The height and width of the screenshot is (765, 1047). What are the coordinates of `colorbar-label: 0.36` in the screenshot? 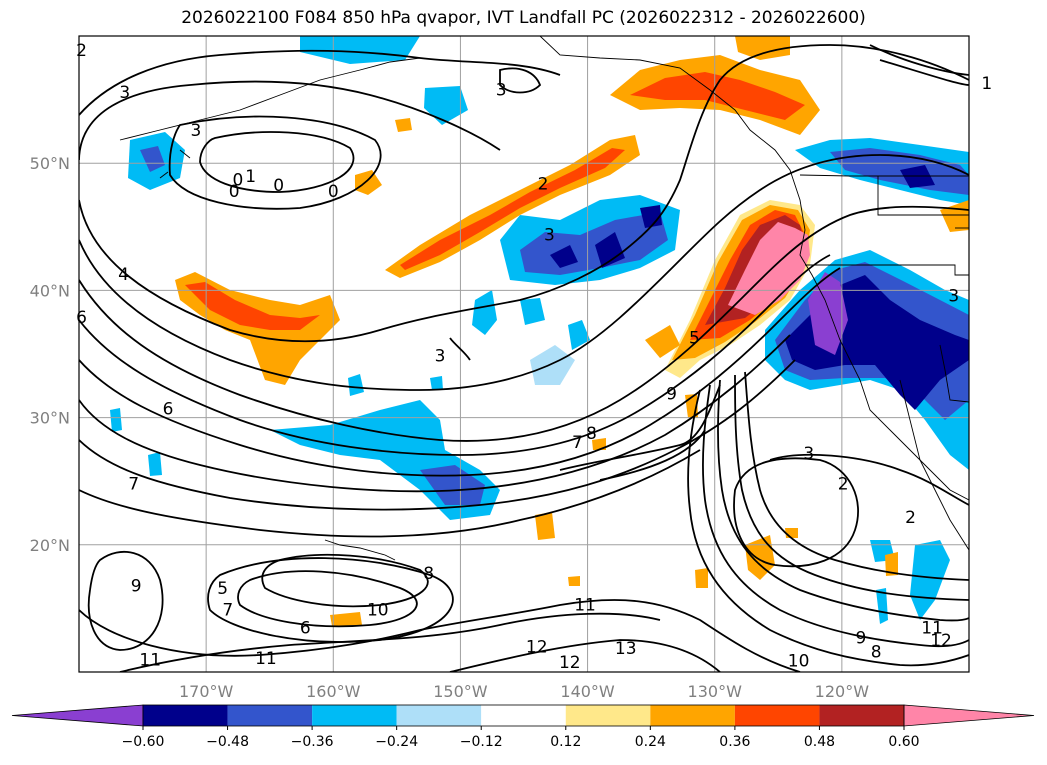 It's located at (734, 742).